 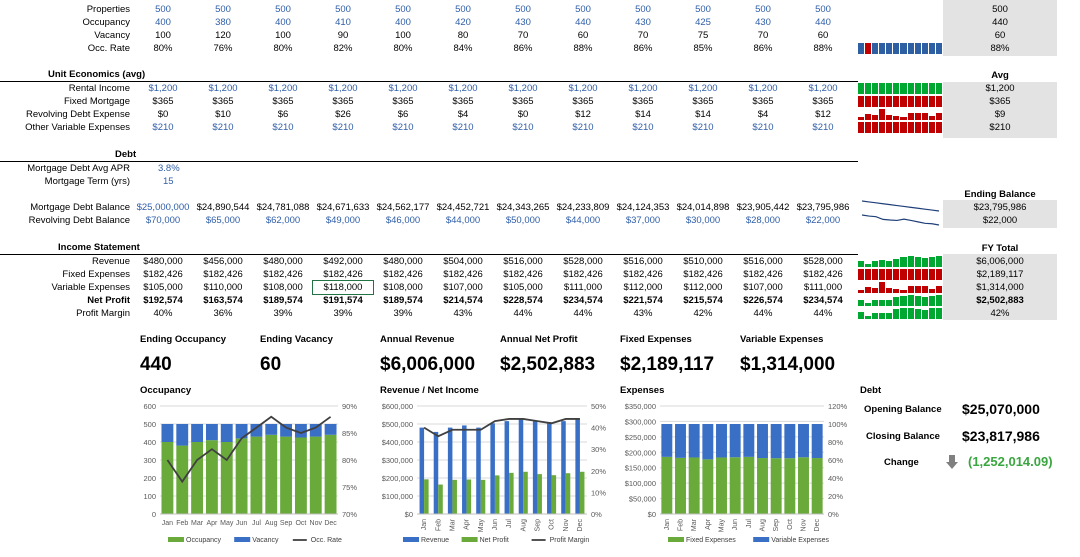 I want to click on term-value: 15, so click(x=168, y=181).